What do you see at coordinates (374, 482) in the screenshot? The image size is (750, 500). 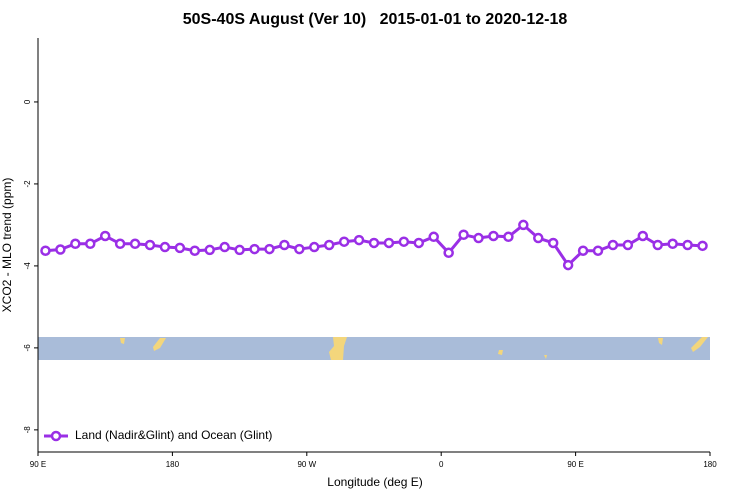 I see `x-axis-label: Longitude (deg E)` at bounding box center [374, 482].